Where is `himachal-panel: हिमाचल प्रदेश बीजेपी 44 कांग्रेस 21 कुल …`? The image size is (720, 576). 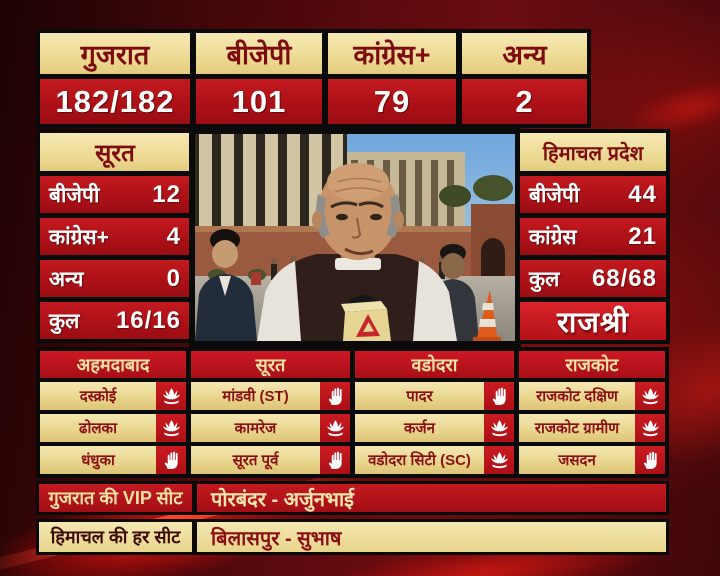 himachal-panel: हिमाचल प्रदेश बीजेपी 44 कांग्रेस 21 कुल … is located at coordinates (593, 236).